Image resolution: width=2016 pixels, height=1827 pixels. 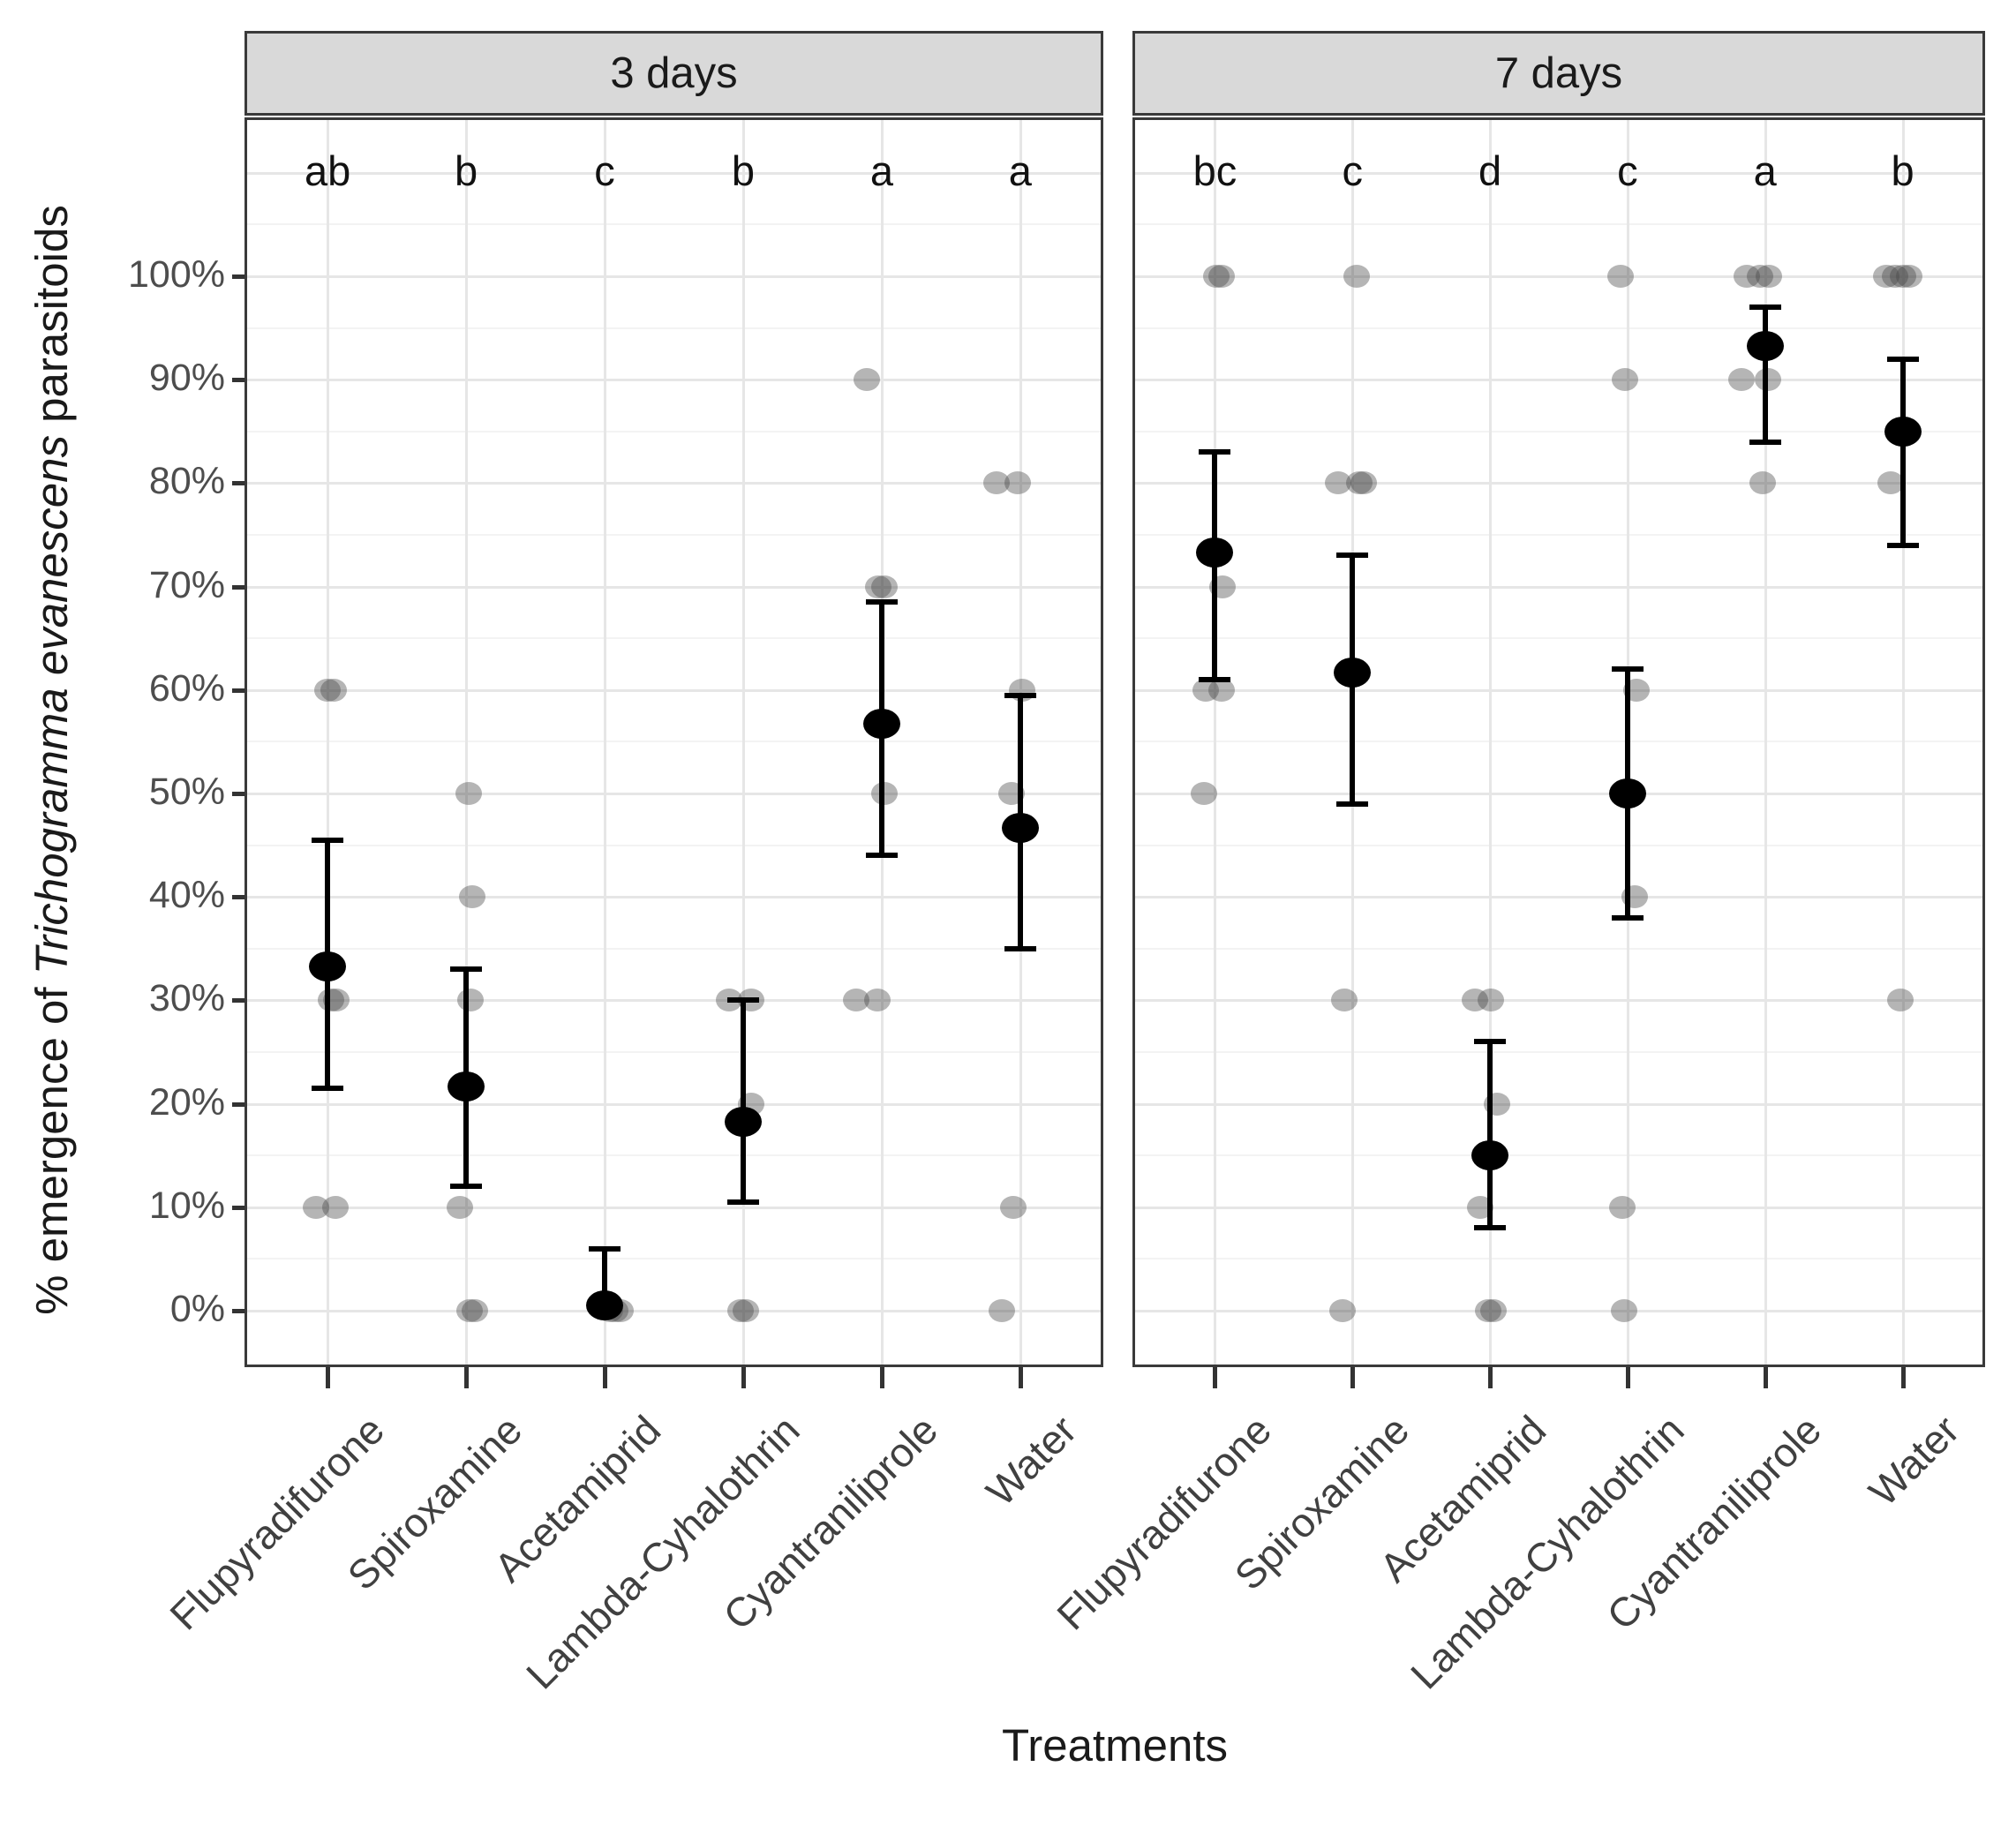 What do you see at coordinates (1214, 170) in the screenshot?
I see `significance-letter: bc` at bounding box center [1214, 170].